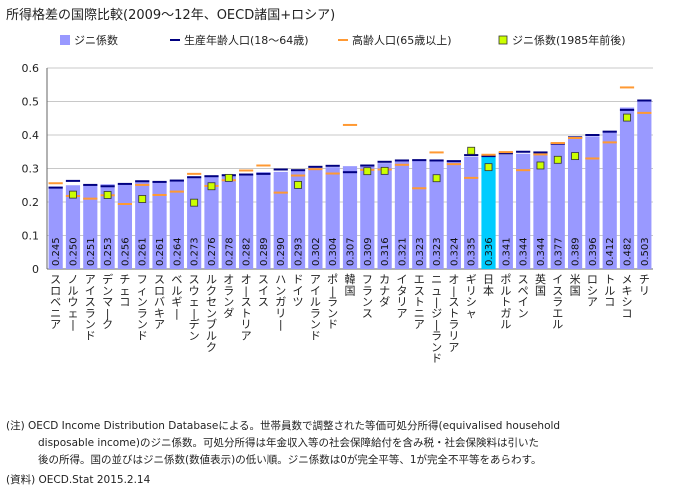  I want to click on legend-label: ジニ係数(1985年前後), so click(569, 40).